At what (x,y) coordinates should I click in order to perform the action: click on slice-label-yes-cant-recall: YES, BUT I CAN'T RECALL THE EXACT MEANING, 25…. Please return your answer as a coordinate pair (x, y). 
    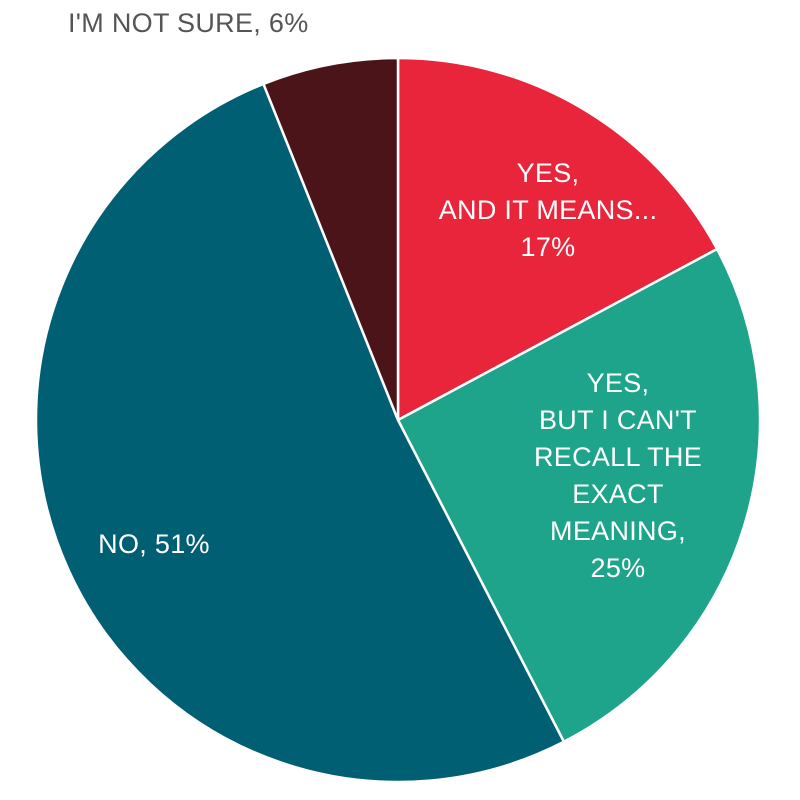
    Looking at the image, I should click on (618, 475).